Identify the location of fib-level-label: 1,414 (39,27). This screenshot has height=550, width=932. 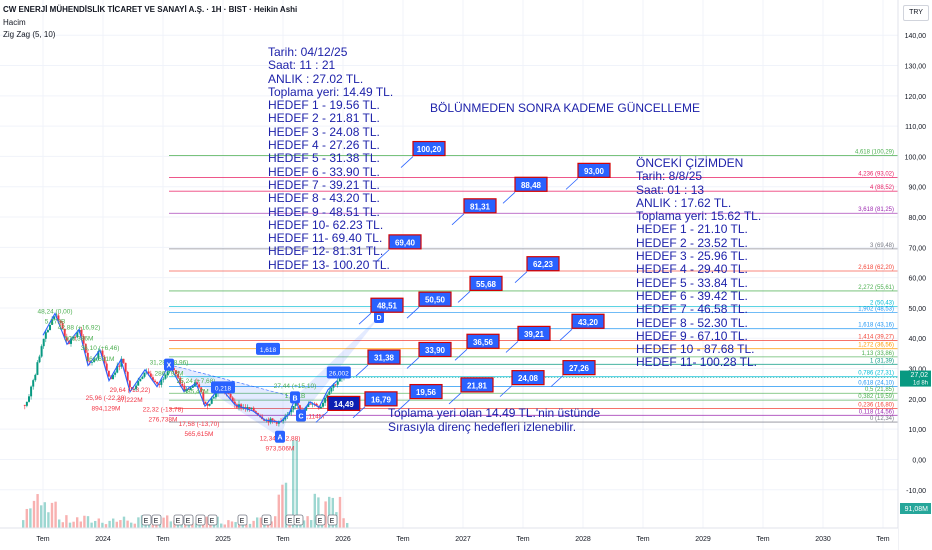
(876, 337).